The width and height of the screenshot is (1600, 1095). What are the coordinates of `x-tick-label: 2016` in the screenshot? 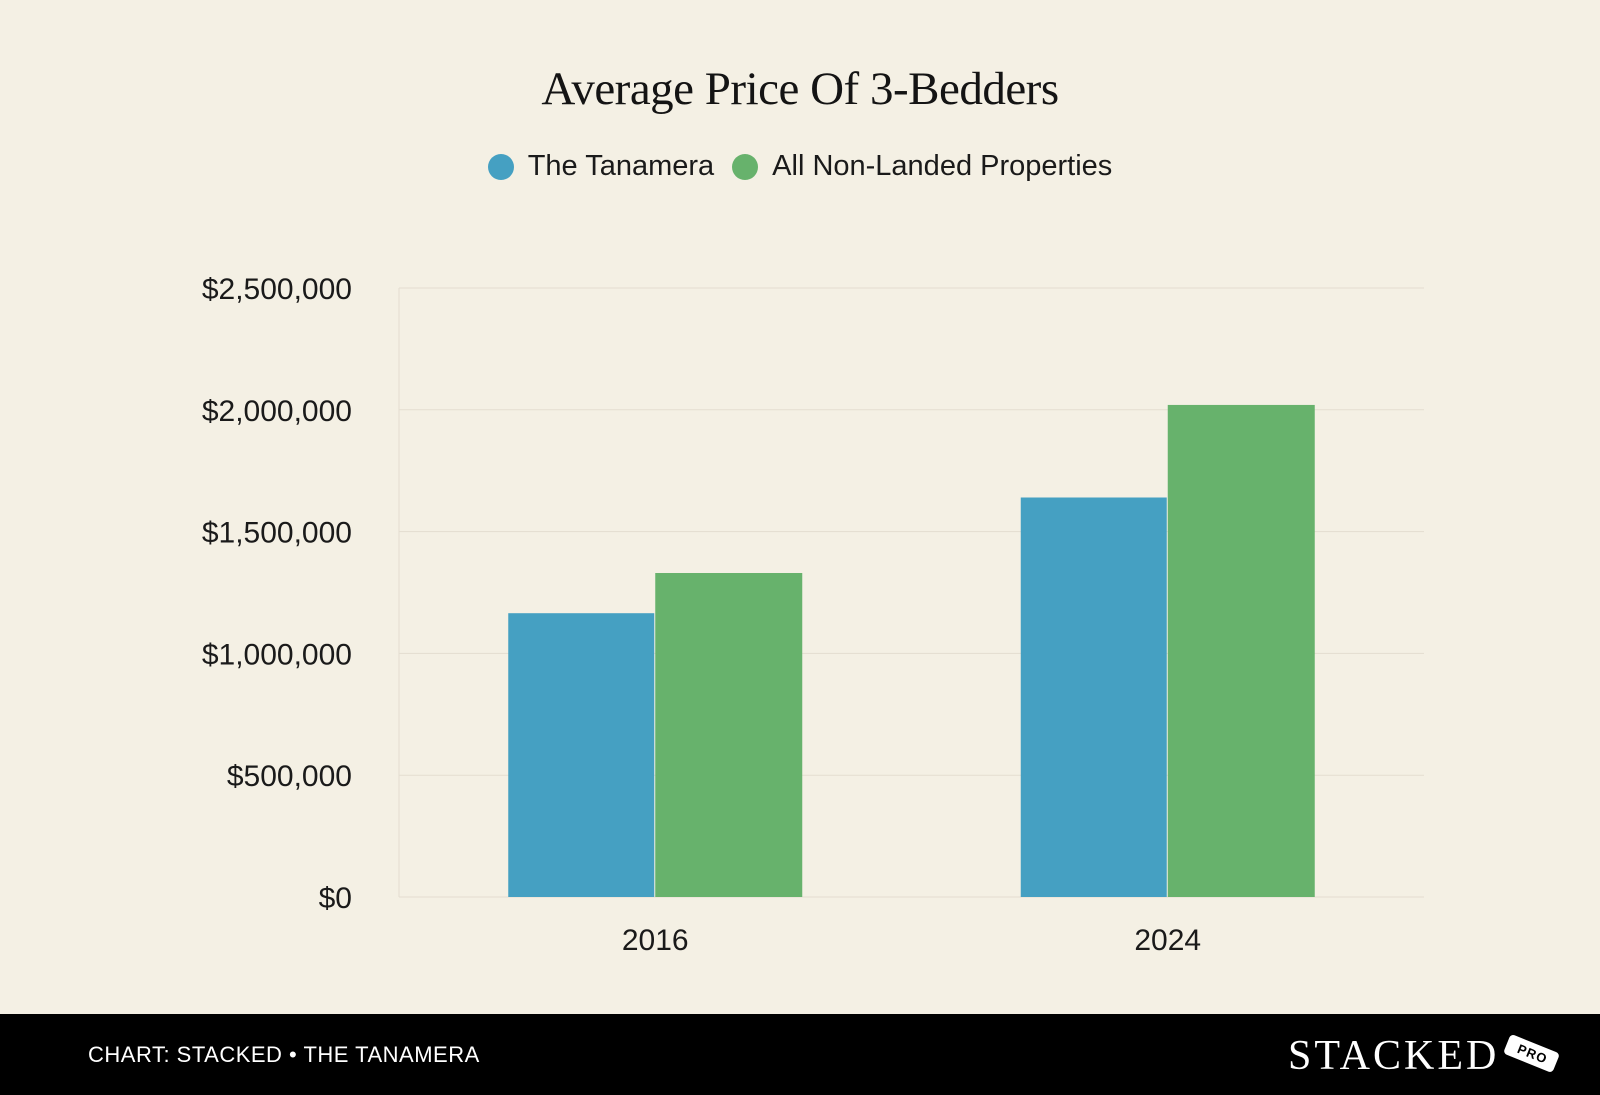 It's located at (655, 940).